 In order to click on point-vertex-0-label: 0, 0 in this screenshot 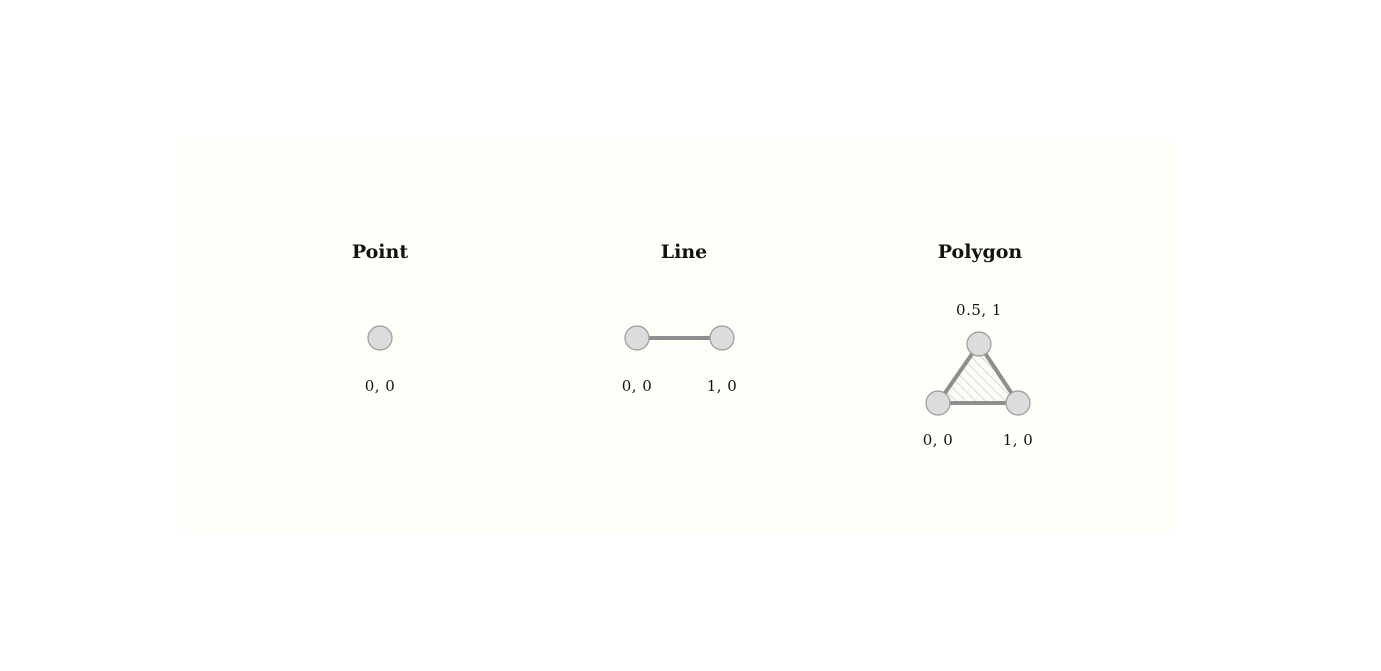, I will do `click(380, 386)`.